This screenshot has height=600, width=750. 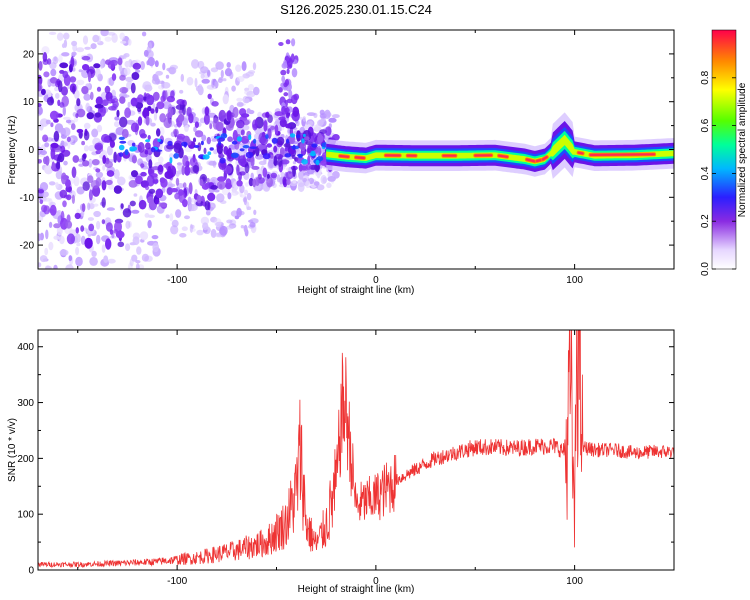 I want to click on spectrogram-xlabel: Height of straight line (km), so click(x=356, y=290).